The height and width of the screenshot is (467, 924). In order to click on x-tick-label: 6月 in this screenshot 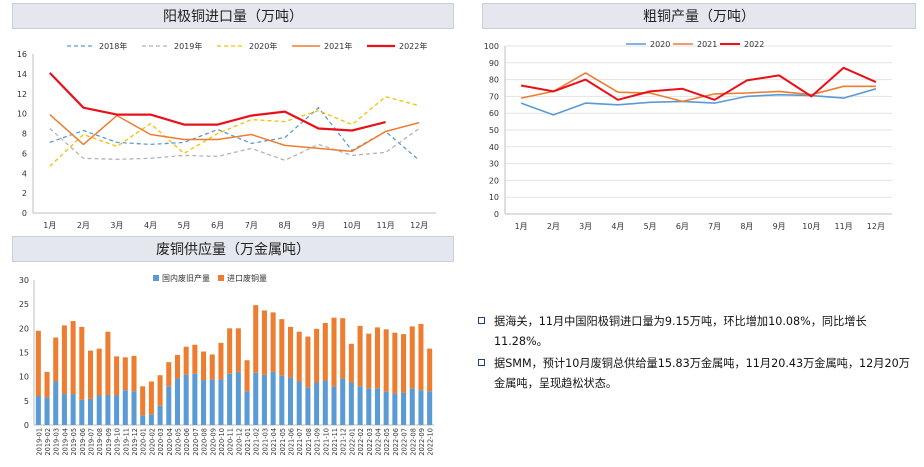, I will do `click(682, 226)`.